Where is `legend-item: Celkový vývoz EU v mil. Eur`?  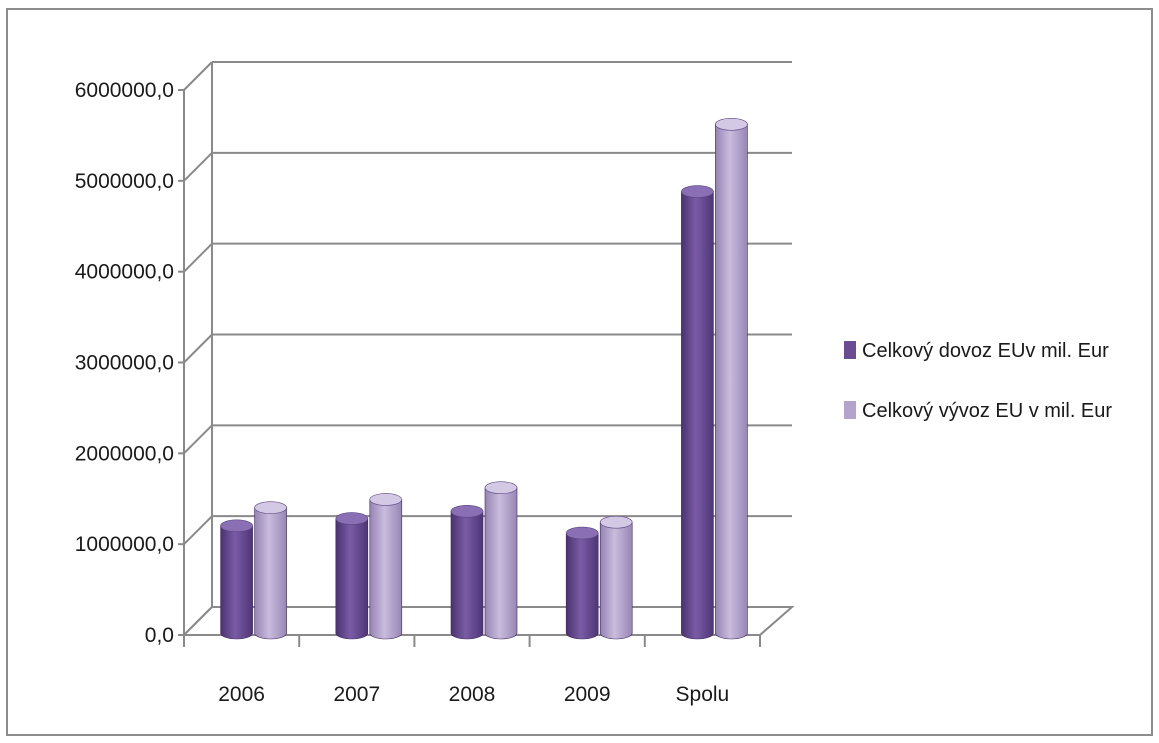
legend-item: Celkový vývoz EU v mil. Eur is located at coordinates (978, 411).